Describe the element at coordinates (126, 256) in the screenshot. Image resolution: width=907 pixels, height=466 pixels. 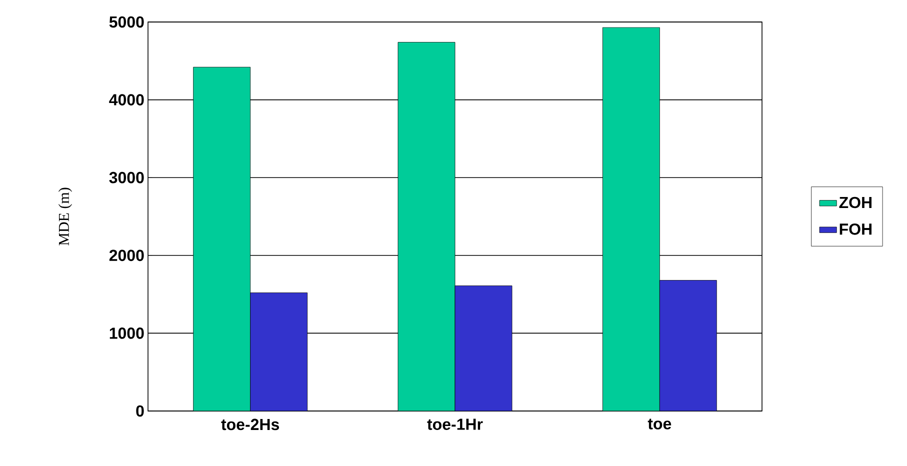
I see `y-tick-label: 2000` at that location.